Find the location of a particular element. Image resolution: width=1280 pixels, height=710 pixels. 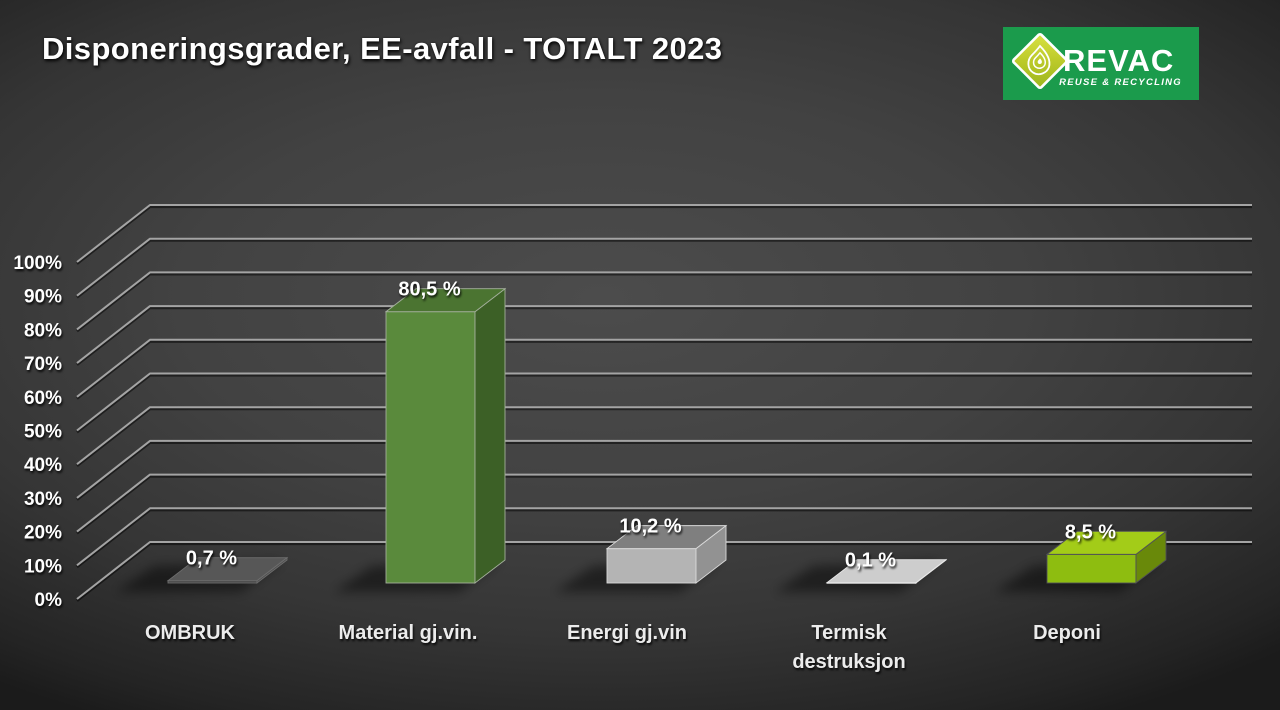

bar-ombruk-value-label: 0,7 % is located at coordinates (211, 559).